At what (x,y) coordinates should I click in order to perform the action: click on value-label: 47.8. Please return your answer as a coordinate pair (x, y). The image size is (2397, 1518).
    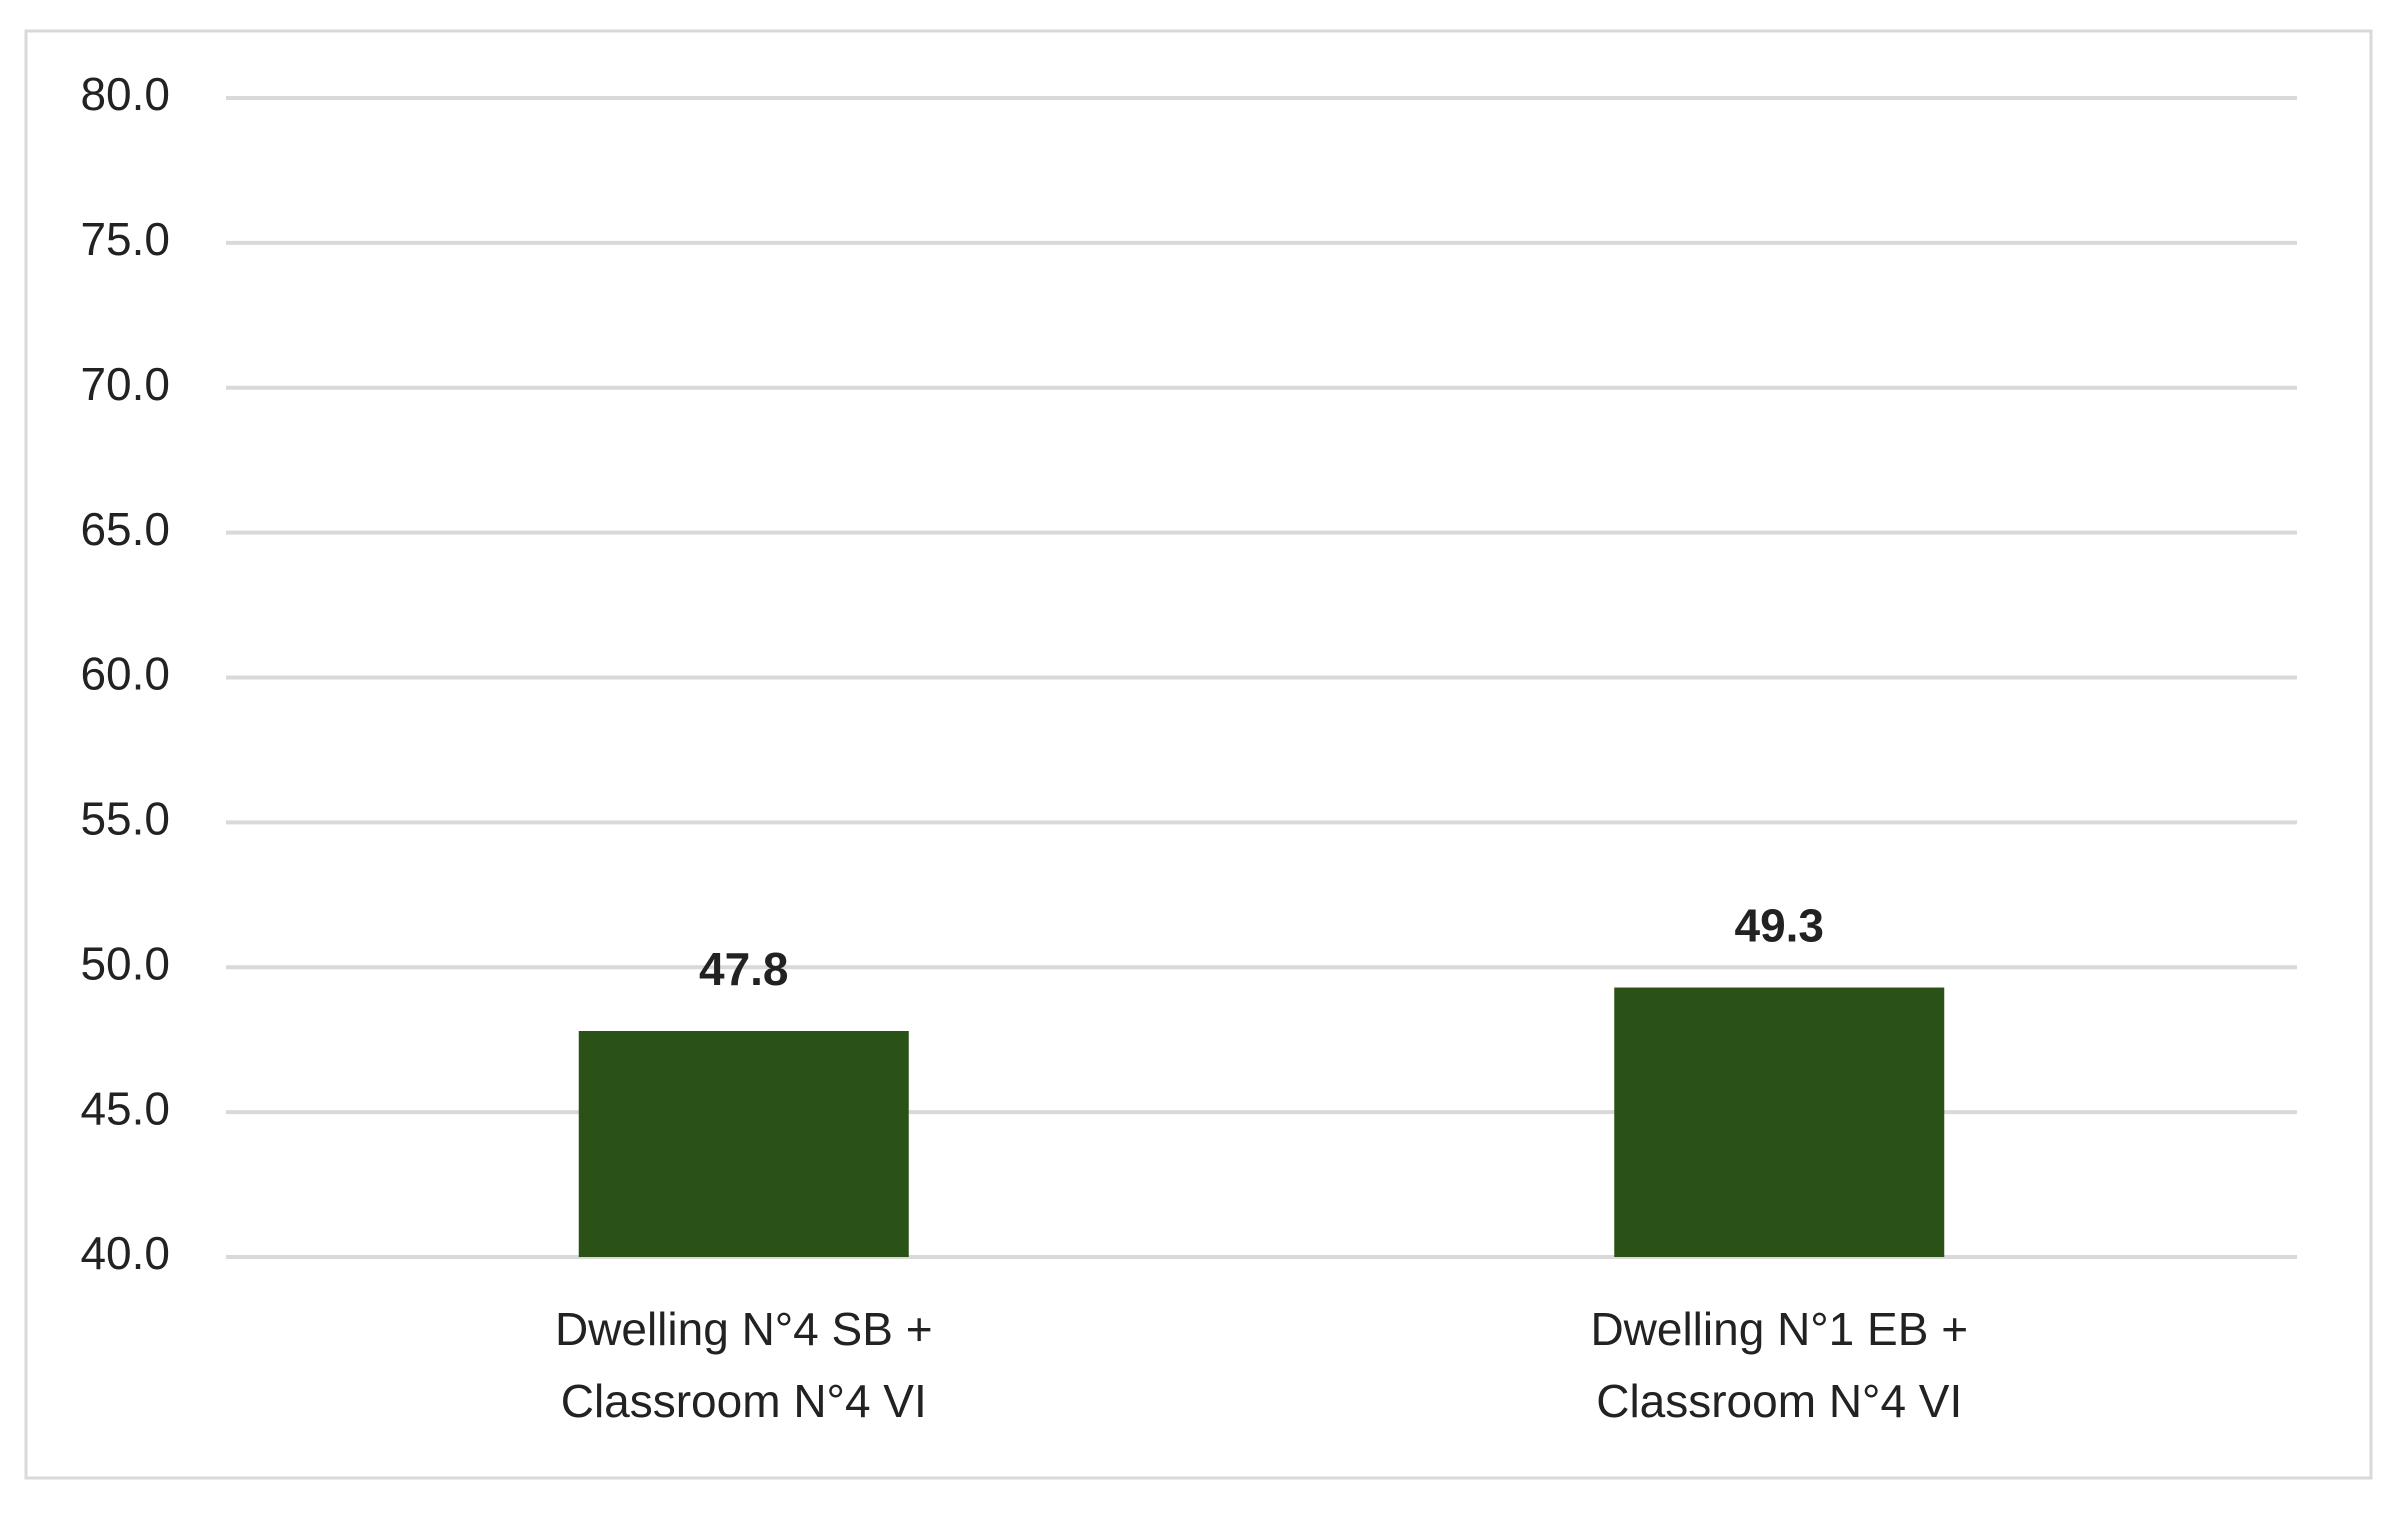
    Looking at the image, I should click on (744, 969).